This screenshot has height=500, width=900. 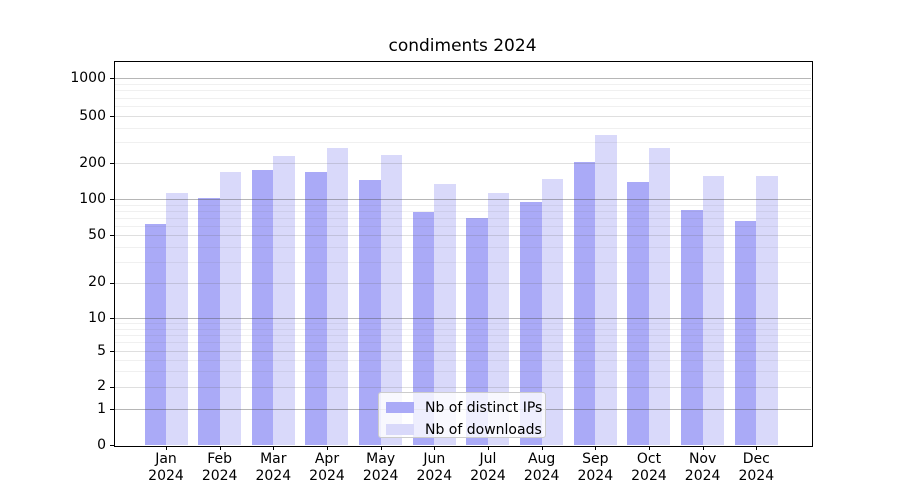 I want to click on bar-dec-downloads, so click(x=767, y=310).